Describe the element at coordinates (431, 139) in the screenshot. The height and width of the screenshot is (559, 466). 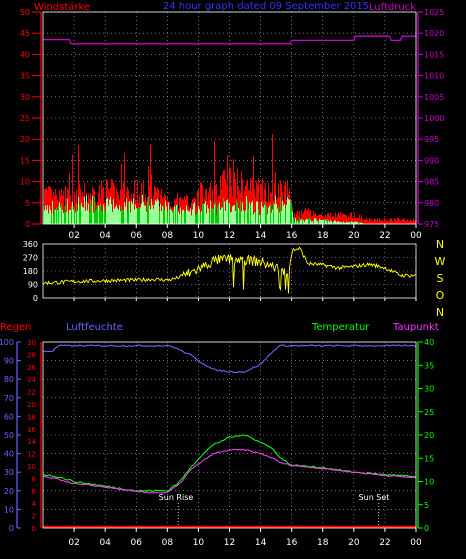
I see `pressure-tick-label: 995` at that location.